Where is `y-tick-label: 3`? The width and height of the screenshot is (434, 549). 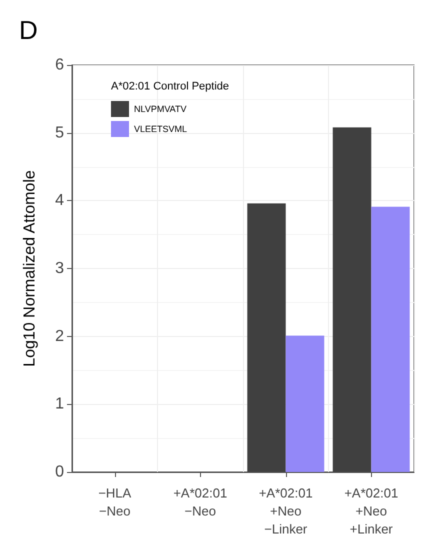 y-tick-label: 3 is located at coordinates (59, 268).